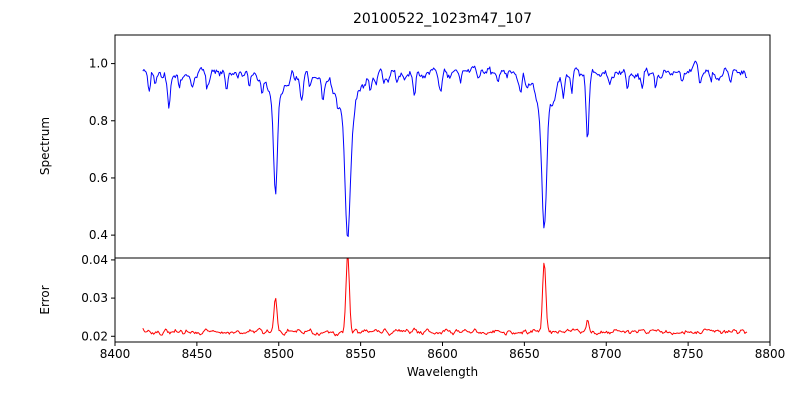  What do you see at coordinates (360, 354) in the screenshot?
I see `svg-text: 8550` at bounding box center [360, 354].